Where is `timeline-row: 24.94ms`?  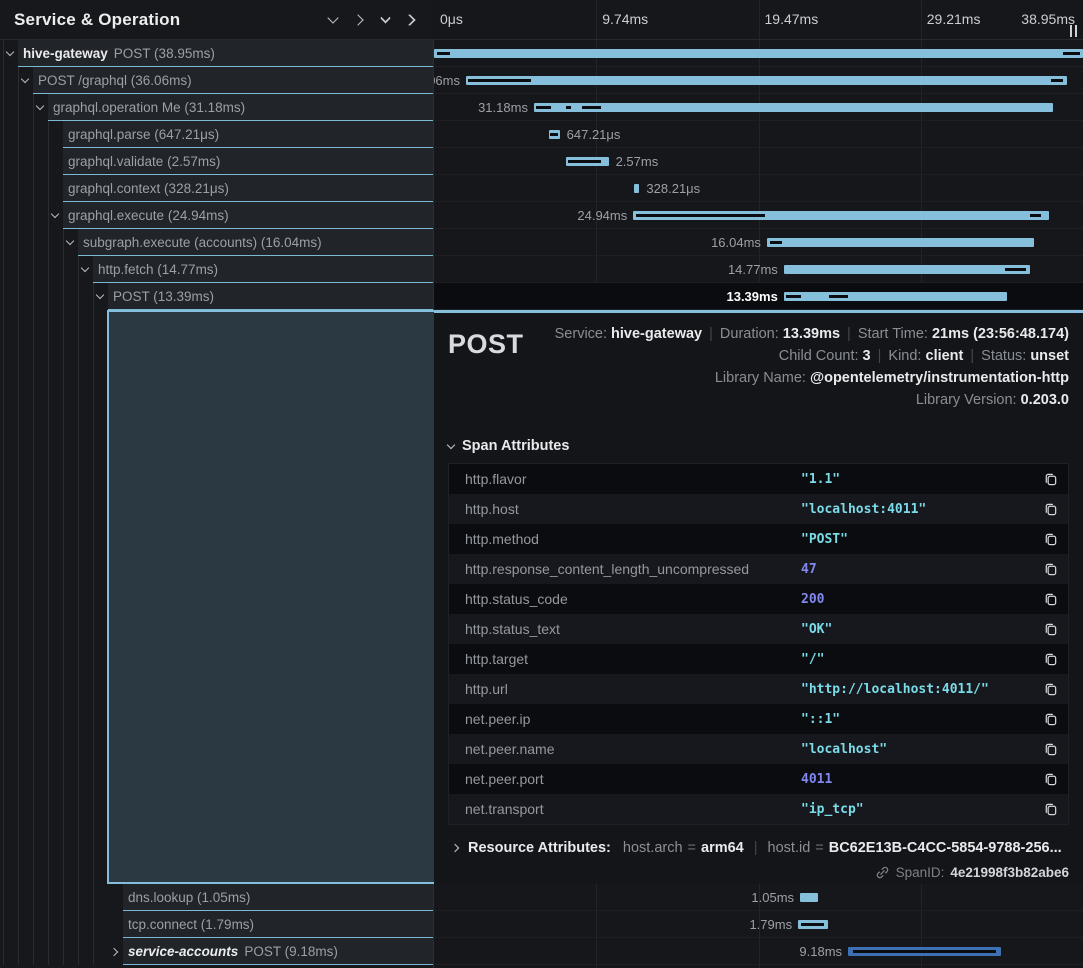 timeline-row: 24.94ms is located at coordinates (758, 215).